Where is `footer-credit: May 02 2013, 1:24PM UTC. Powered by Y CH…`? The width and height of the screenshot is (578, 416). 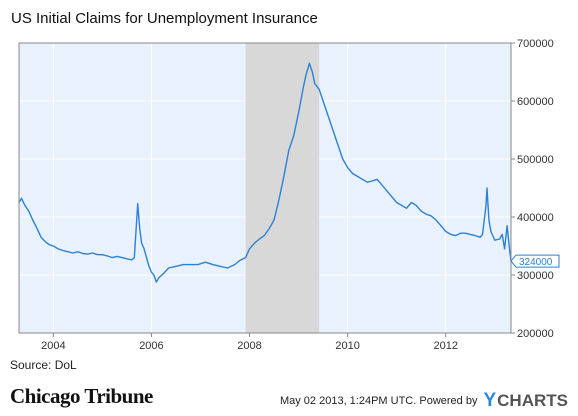 footer-credit: May 02 2013, 1:24PM UTC. Powered by Y CH… is located at coordinates (424, 401).